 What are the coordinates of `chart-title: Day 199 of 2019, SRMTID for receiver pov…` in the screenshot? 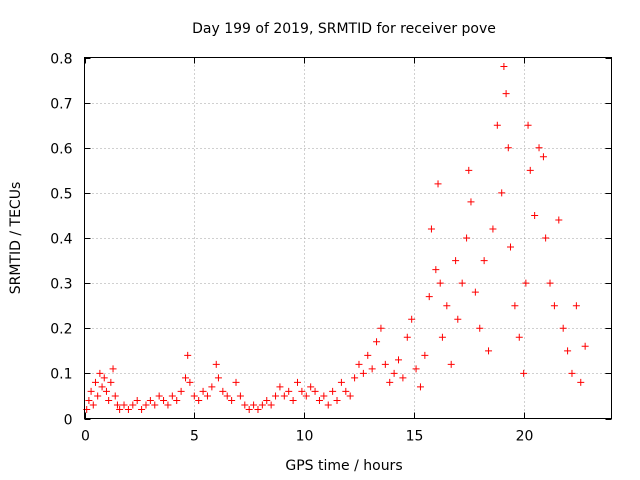 It's located at (344, 29).